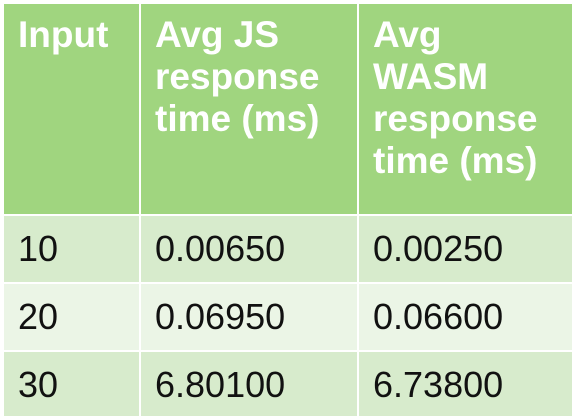 This screenshot has width=572, height=416. What do you see at coordinates (71, 384) in the screenshot?
I see `cell-input: 30` at bounding box center [71, 384].